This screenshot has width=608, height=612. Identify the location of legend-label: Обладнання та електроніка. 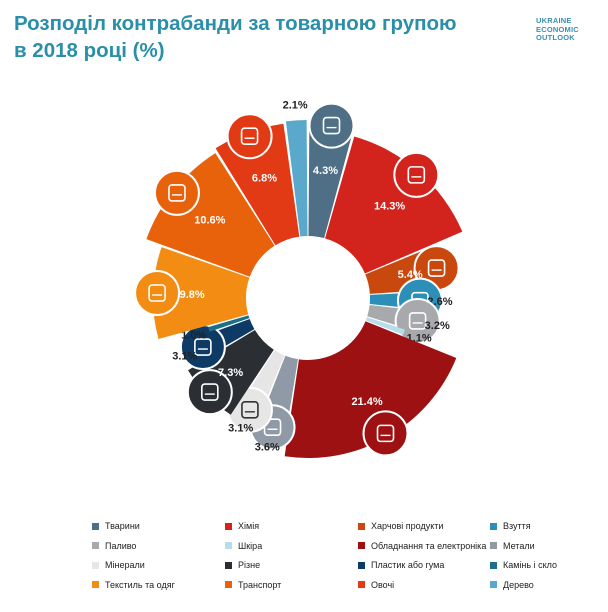
(429, 545).